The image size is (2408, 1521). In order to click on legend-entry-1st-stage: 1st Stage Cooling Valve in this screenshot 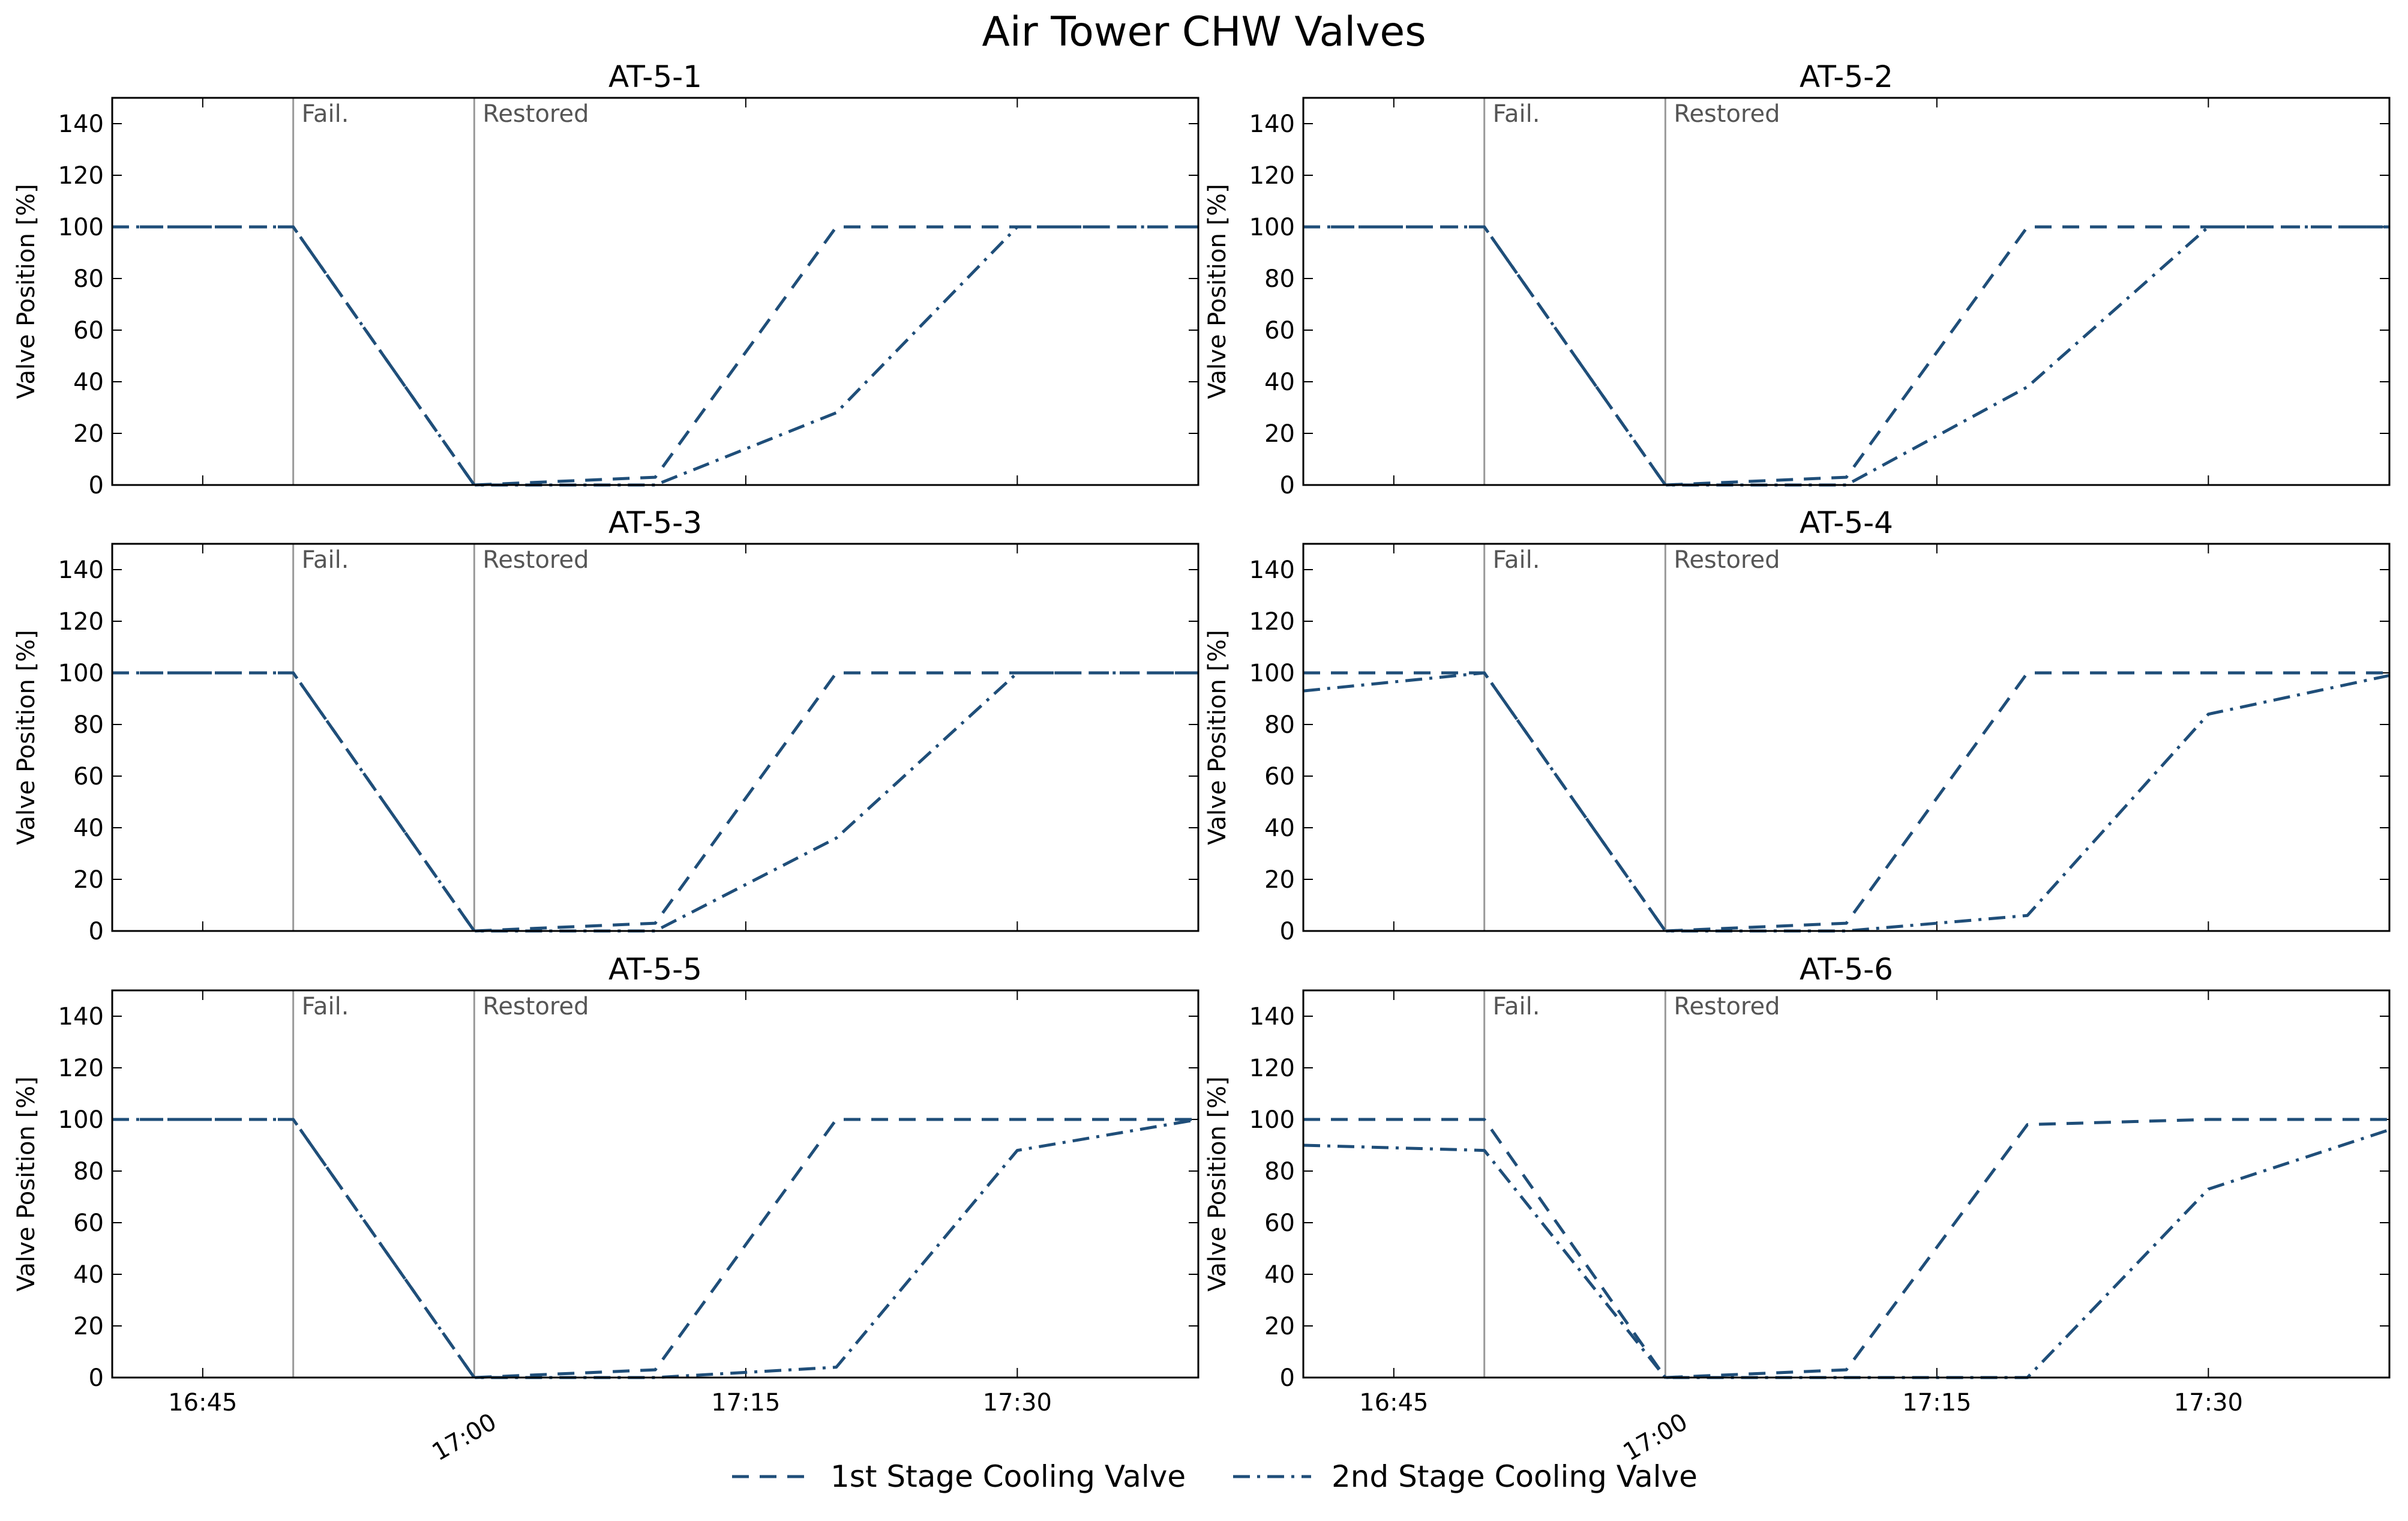, I will do `click(959, 1477)`.